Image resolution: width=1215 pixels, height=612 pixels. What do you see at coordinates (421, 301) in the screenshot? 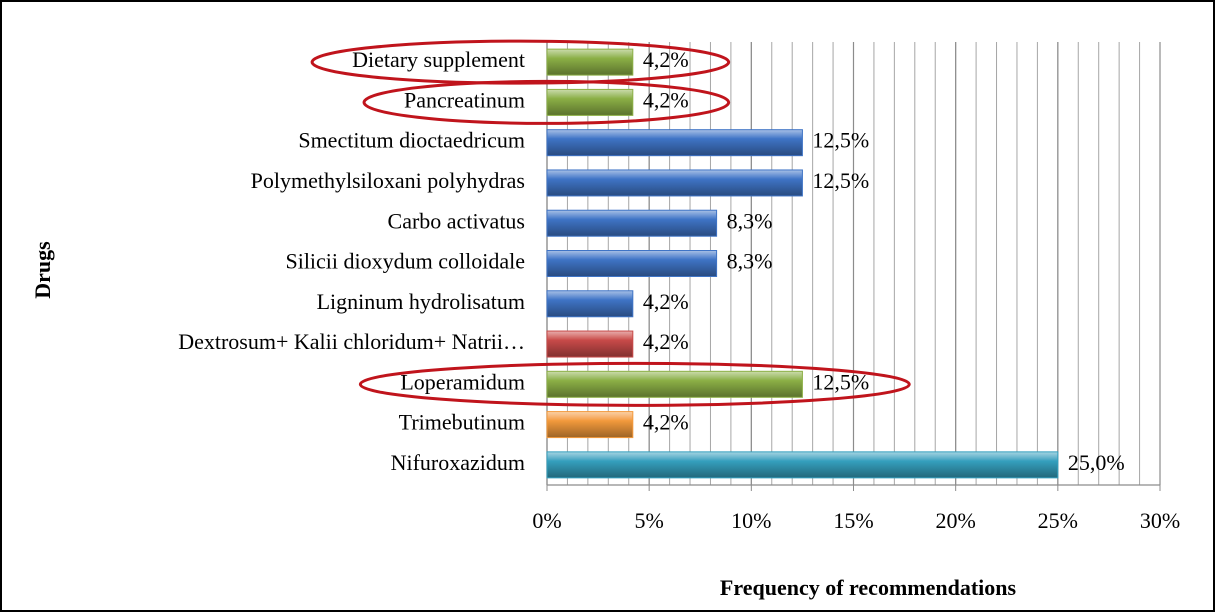
I see `category-label: Ligninum hydrolisatum` at bounding box center [421, 301].